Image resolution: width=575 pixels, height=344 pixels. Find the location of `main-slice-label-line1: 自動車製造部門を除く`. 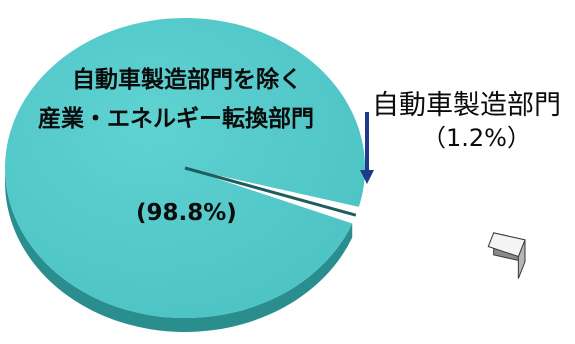

main-slice-label-line1: 自動車製造部門を除く is located at coordinates (187, 80).